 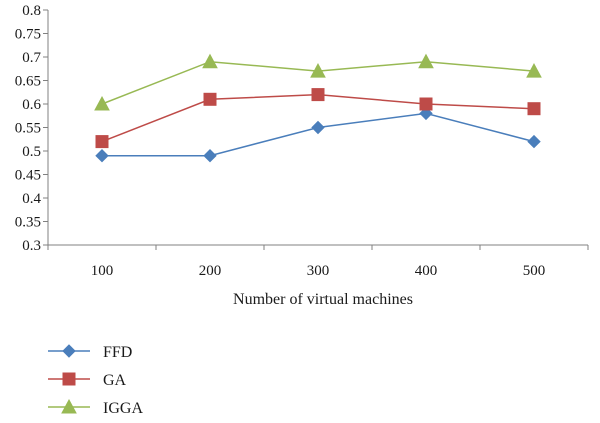 I want to click on legend-item-ffd: FFD, so click(x=90, y=352).